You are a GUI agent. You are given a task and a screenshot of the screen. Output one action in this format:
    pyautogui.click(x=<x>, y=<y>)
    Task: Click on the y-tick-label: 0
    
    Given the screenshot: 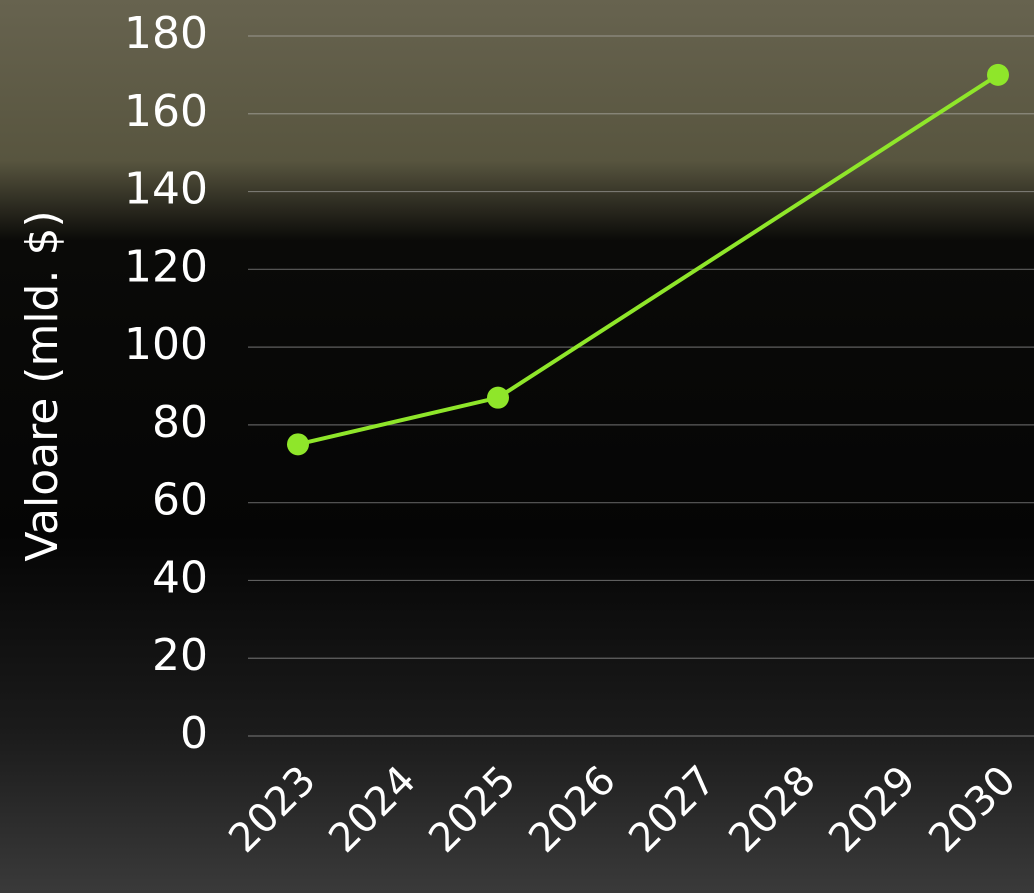 What is the action you would take?
    pyautogui.click(x=194, y=733)
    